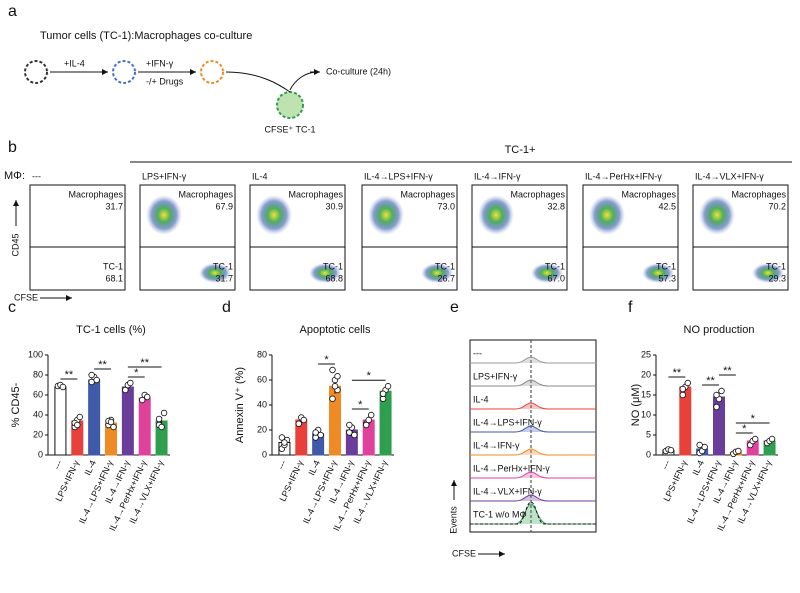 The height and width of the screenshot is (593, 800). I want to click on panel-label: f, so click(630, 307).